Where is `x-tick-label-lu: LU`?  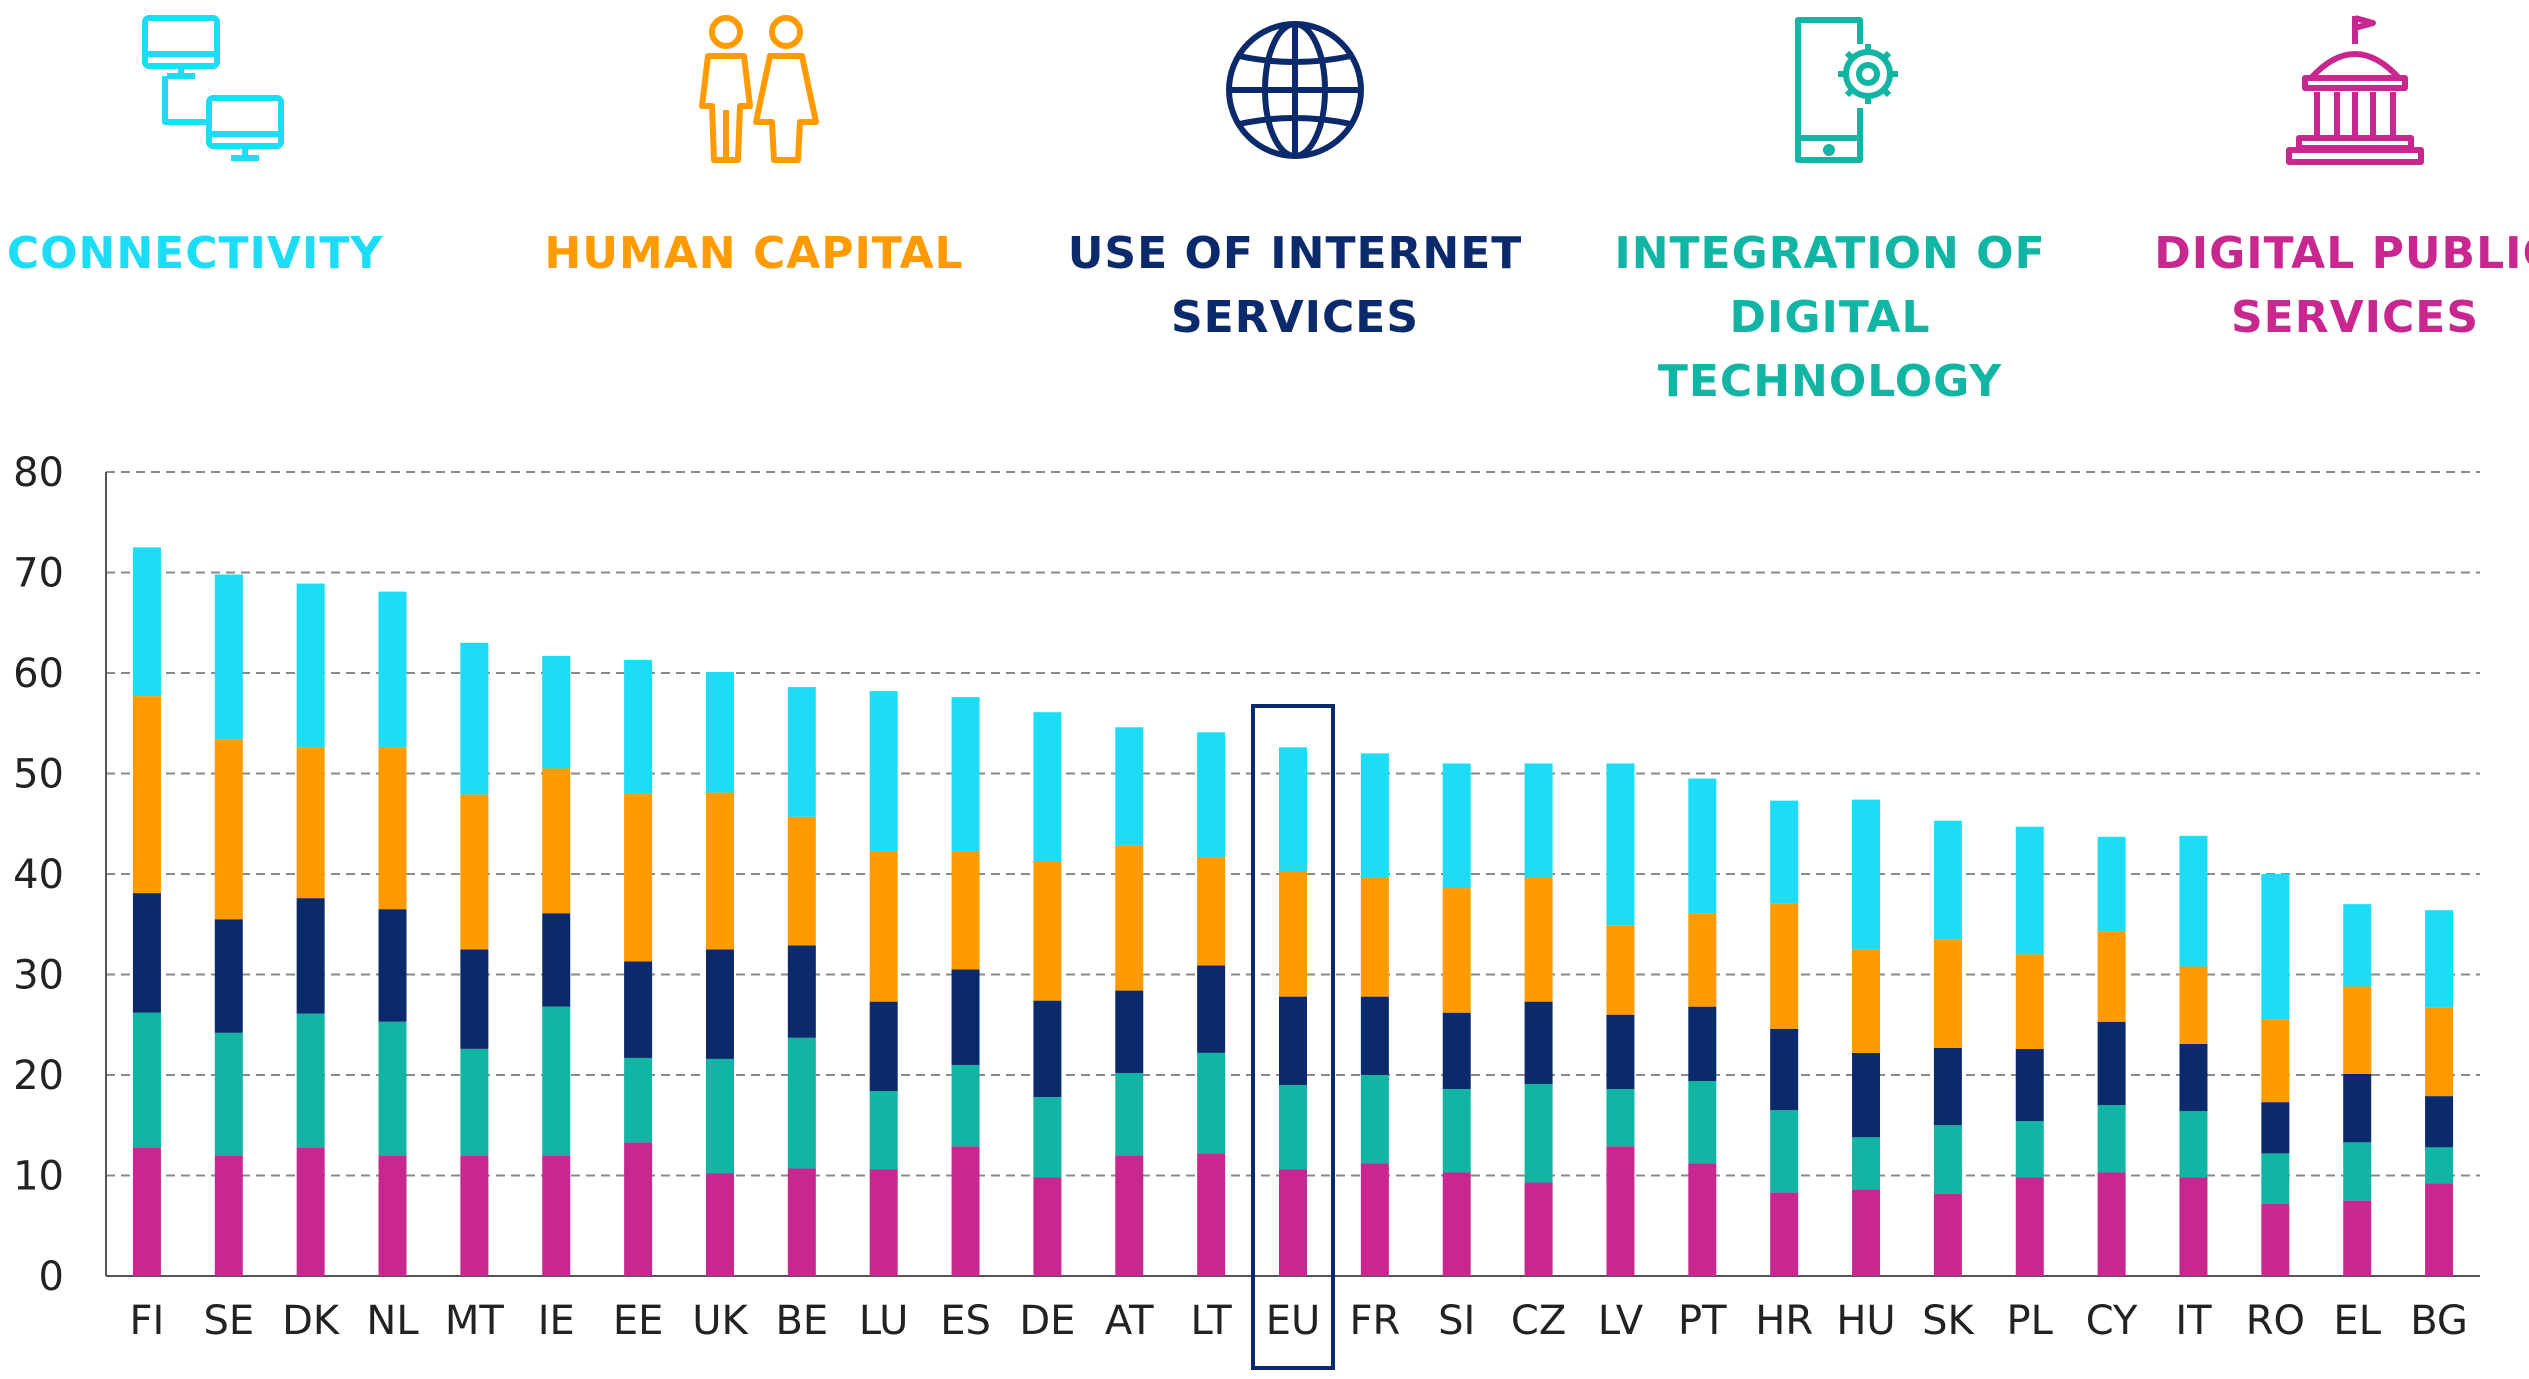
x-tick-label-lu: LU is located at coordinates (884, 1321).